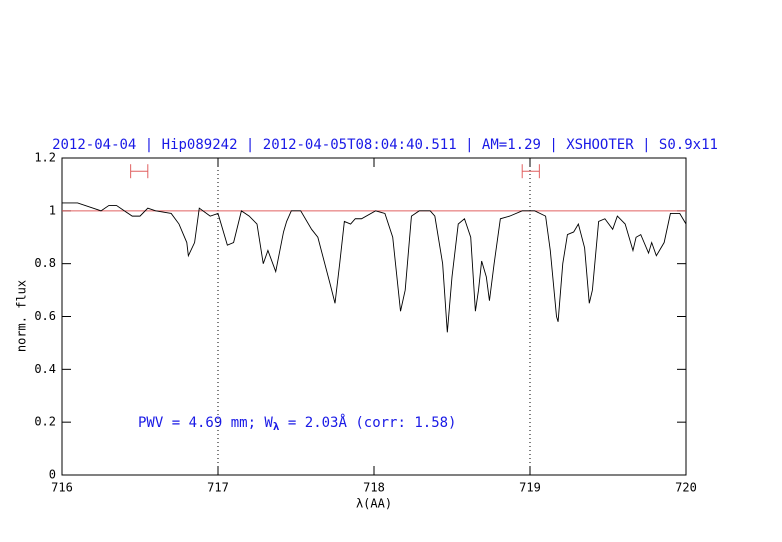 This screenshot has height=542, width=782. I want to click on x-tick-label: 719, so click(530, 488).